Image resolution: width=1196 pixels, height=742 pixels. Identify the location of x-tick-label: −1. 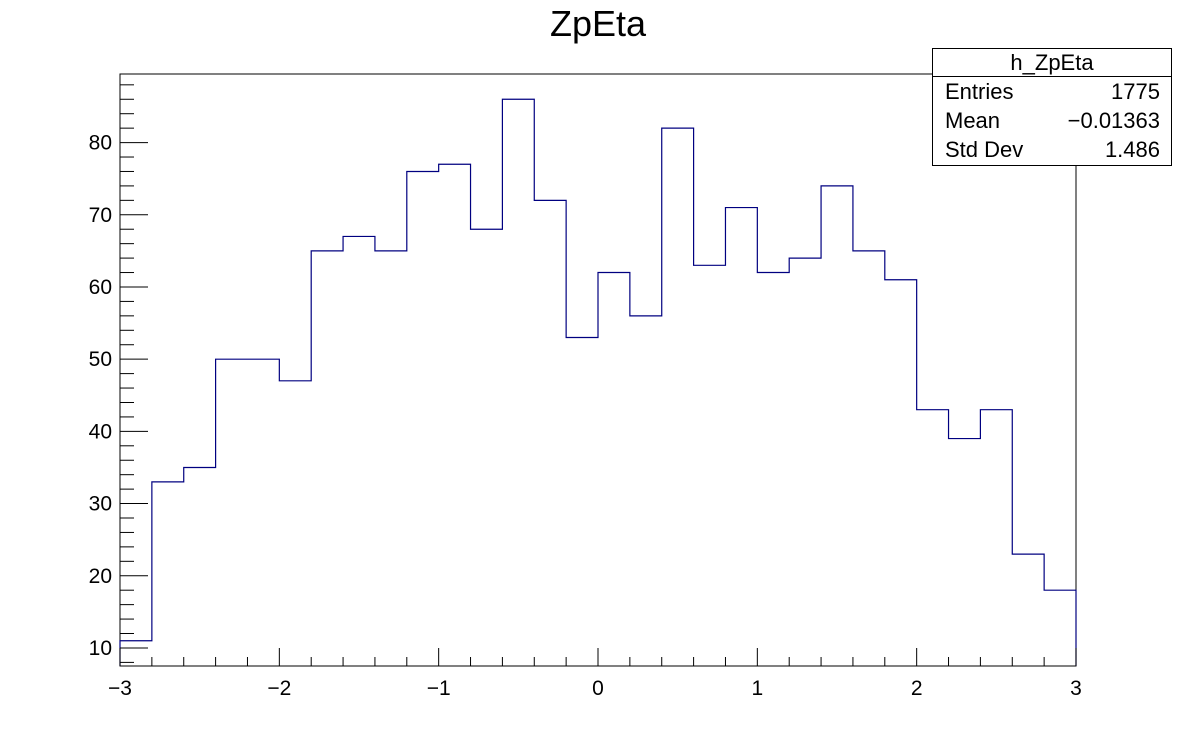
(439, 688).